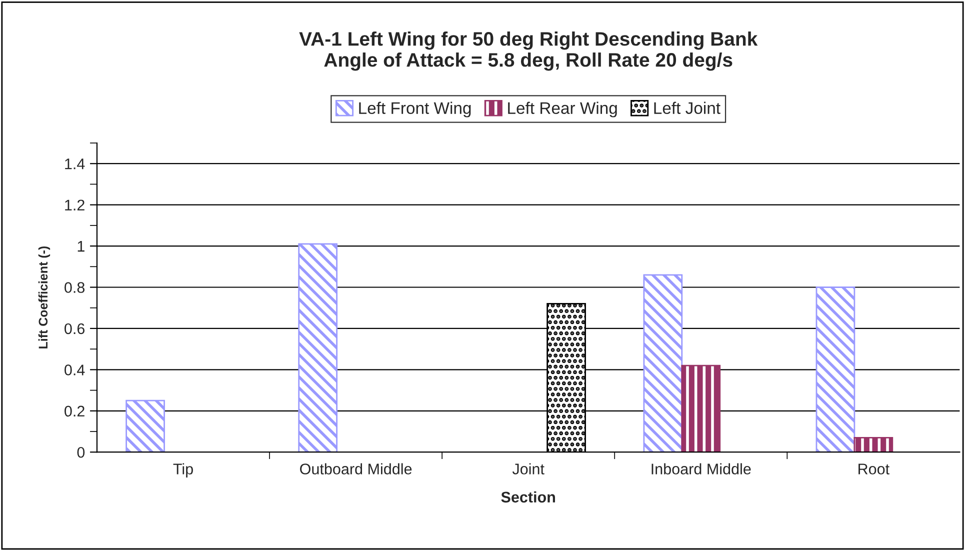 The height and width of the screenshot is (550, 965). Describe the element at coordinates (562, 110) in the screenshot. I see `legend-label: Left Rear Wing` at that location.